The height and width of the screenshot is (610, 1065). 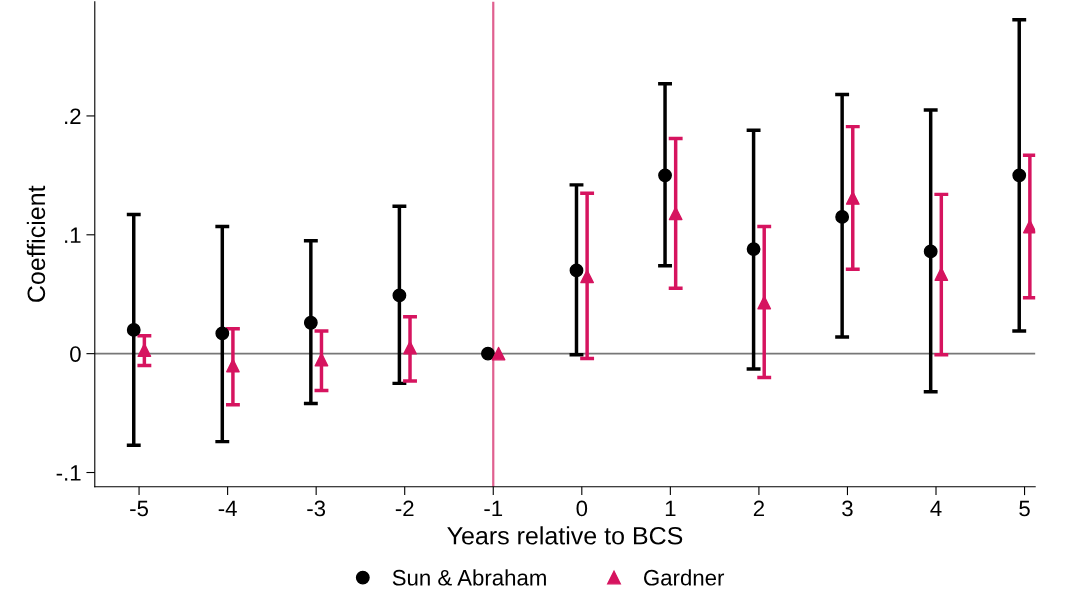 What do you see at coordinates (316, 508) in the screenshot?
I see `x-tick-label: -3` at bounding box center [316, 508].